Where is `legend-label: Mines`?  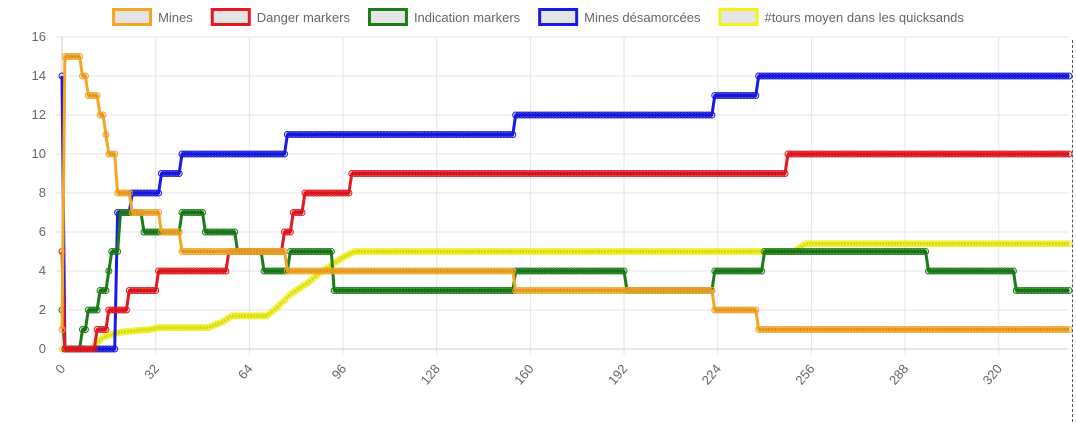
legend-label: Mines is located at coordinates (175, 17).